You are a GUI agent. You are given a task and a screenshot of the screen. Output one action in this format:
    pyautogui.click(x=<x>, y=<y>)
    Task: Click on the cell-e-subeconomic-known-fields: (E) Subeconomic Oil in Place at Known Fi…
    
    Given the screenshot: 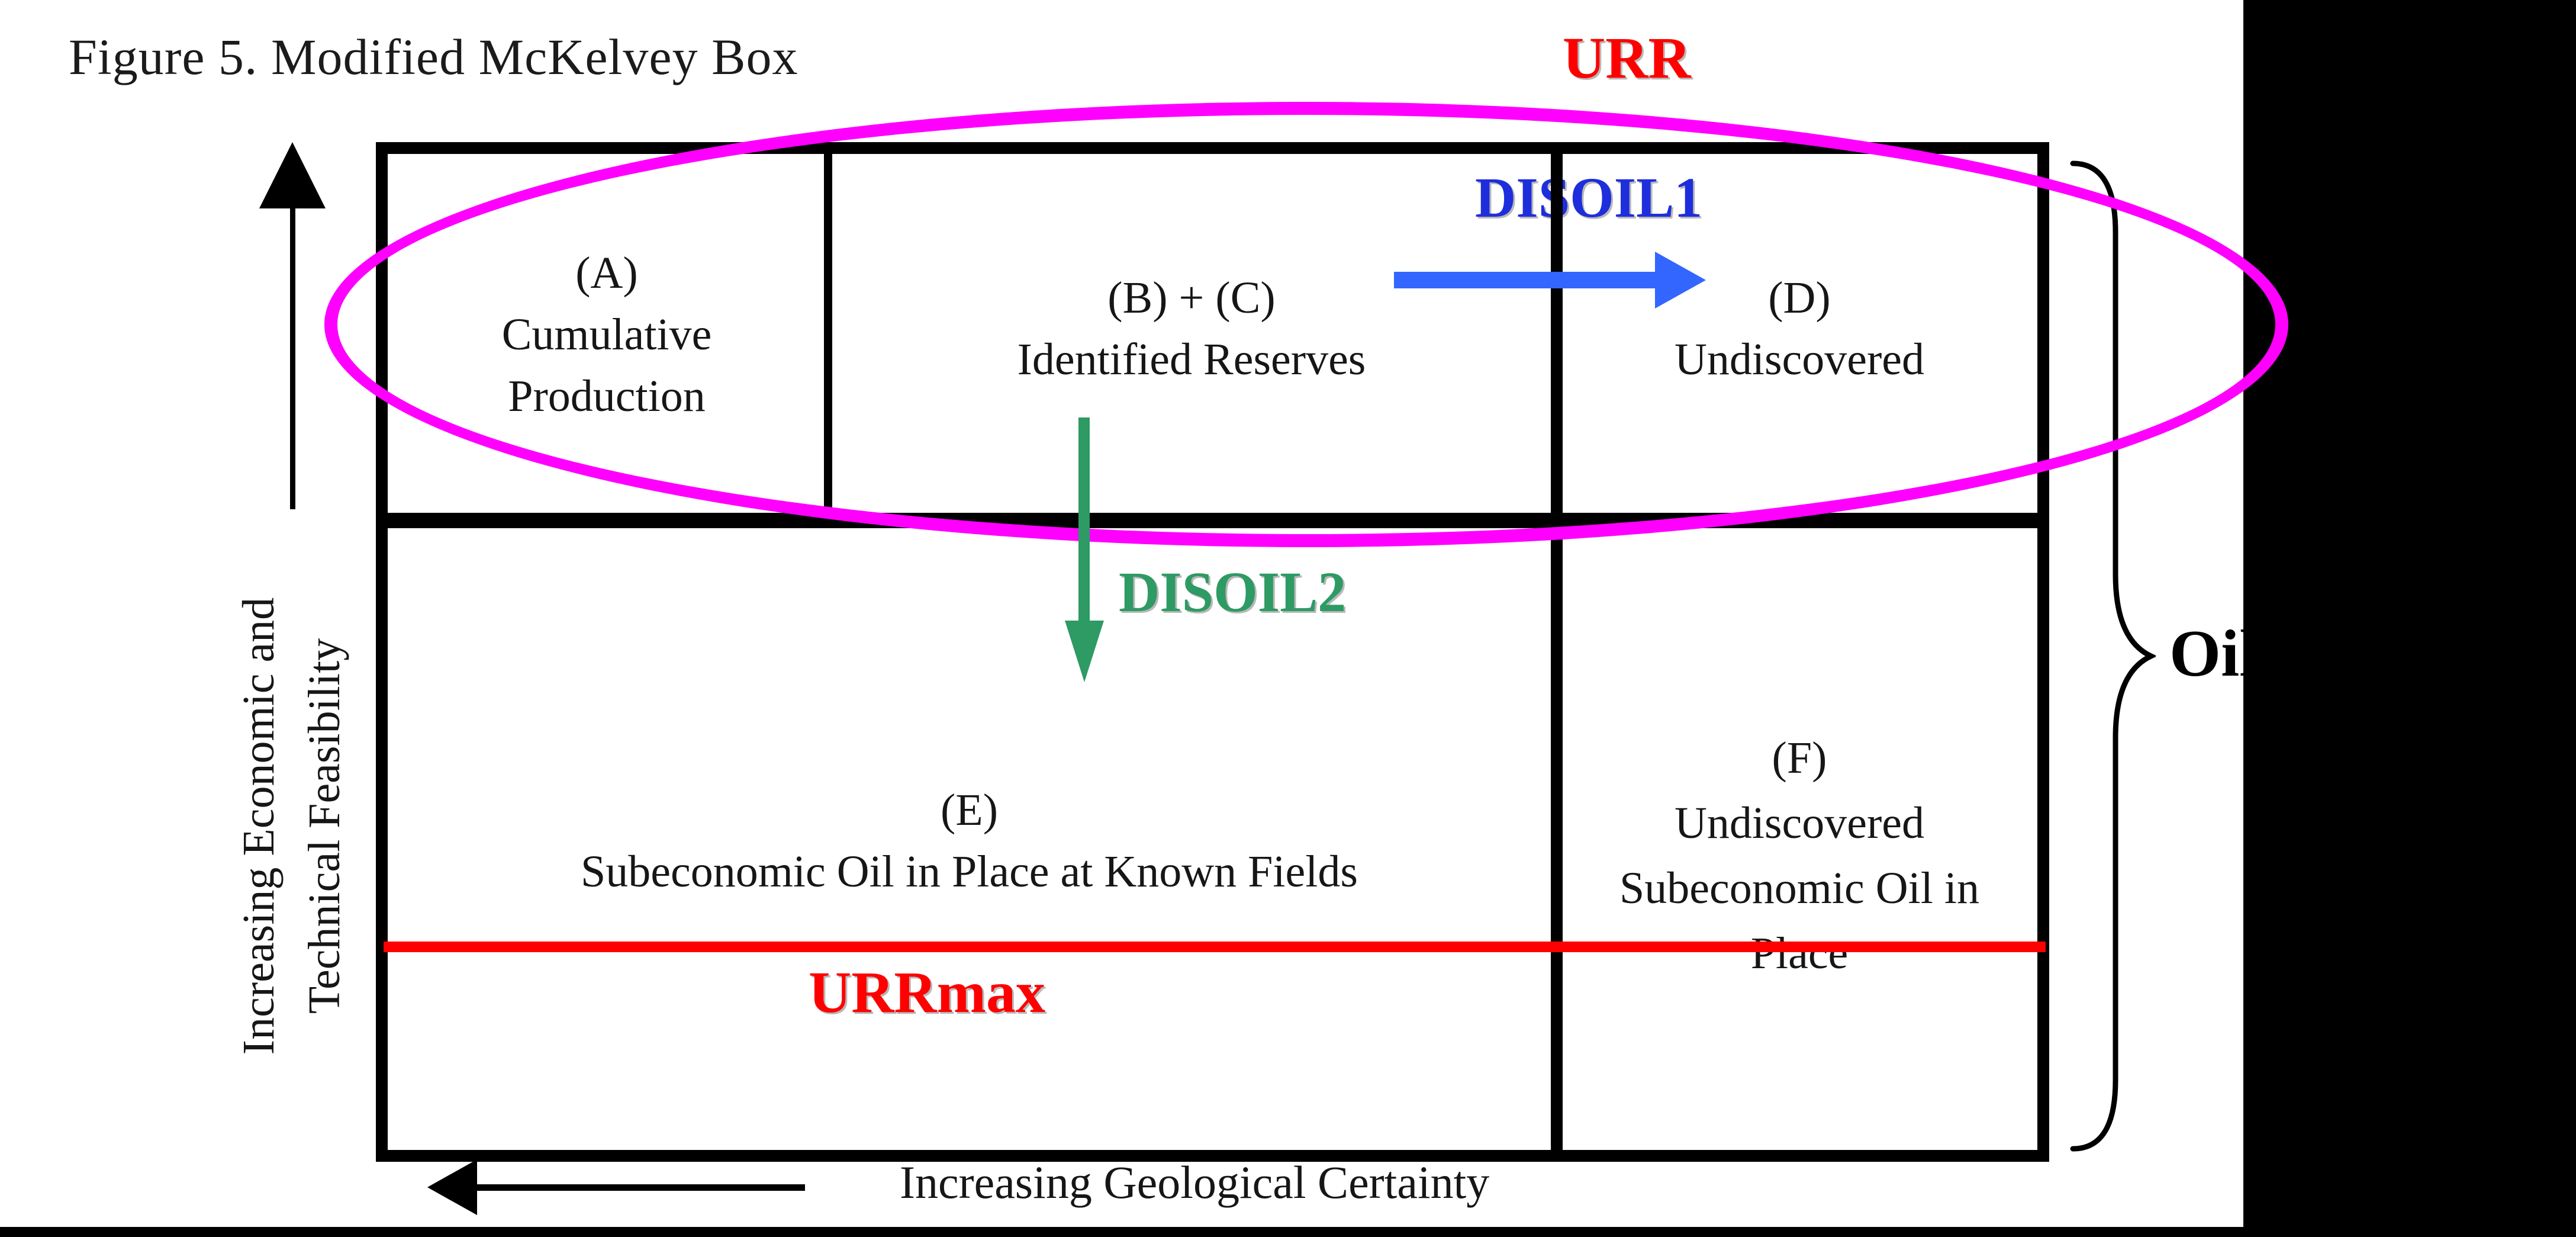 What is the action you would take?
    pyautogui.click(x=970, y=840)
    